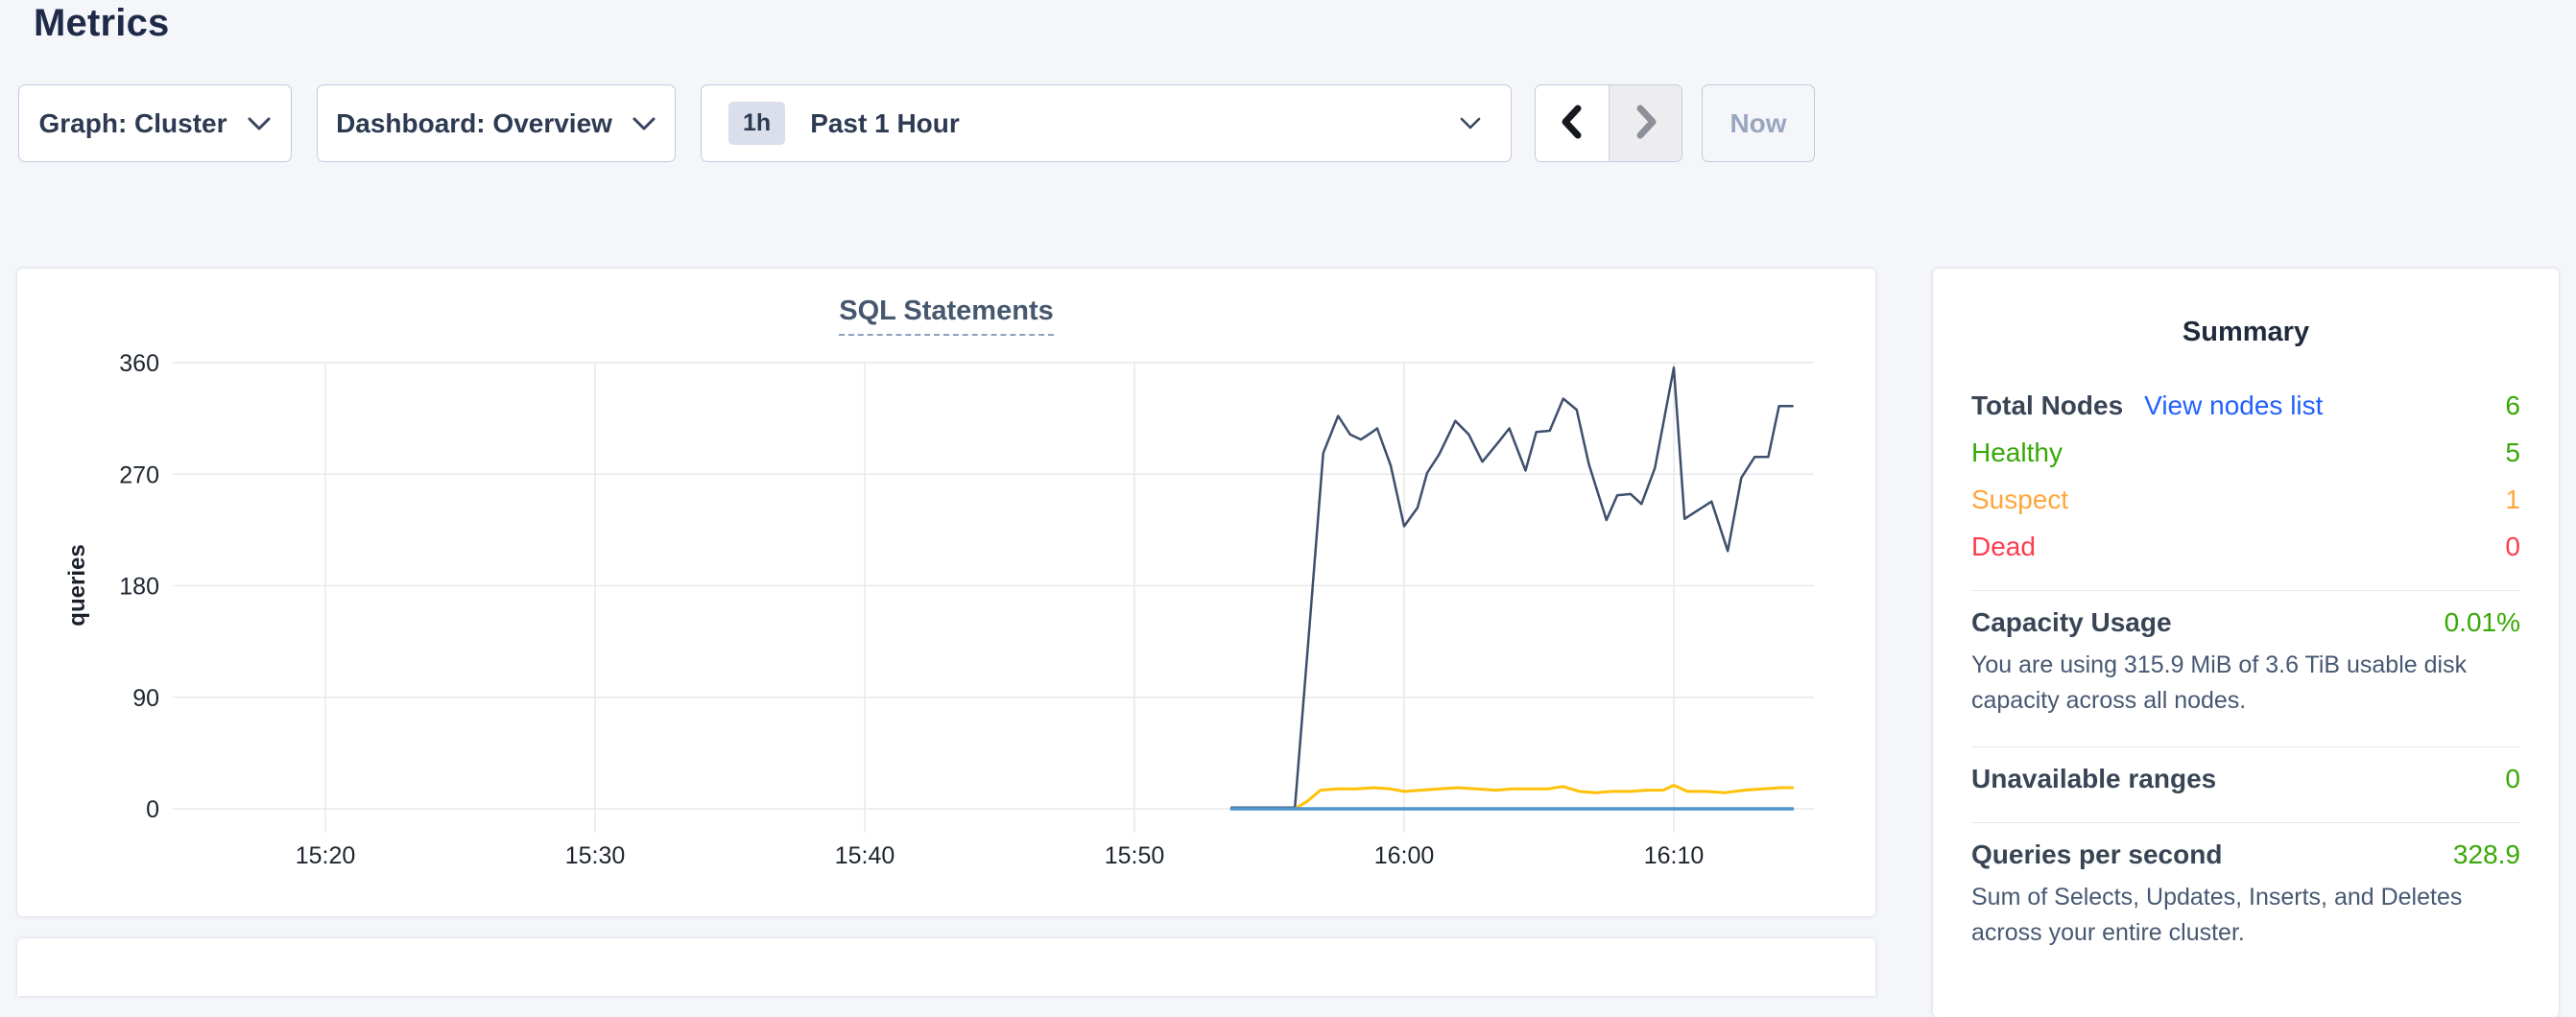 Image resolution: width=2576 pixels, height=1017 pixels. What do you see at coordinates (2246, 332) in the screenshot?
I see `summary-title: Summary` at bounding box center [2246, 332].